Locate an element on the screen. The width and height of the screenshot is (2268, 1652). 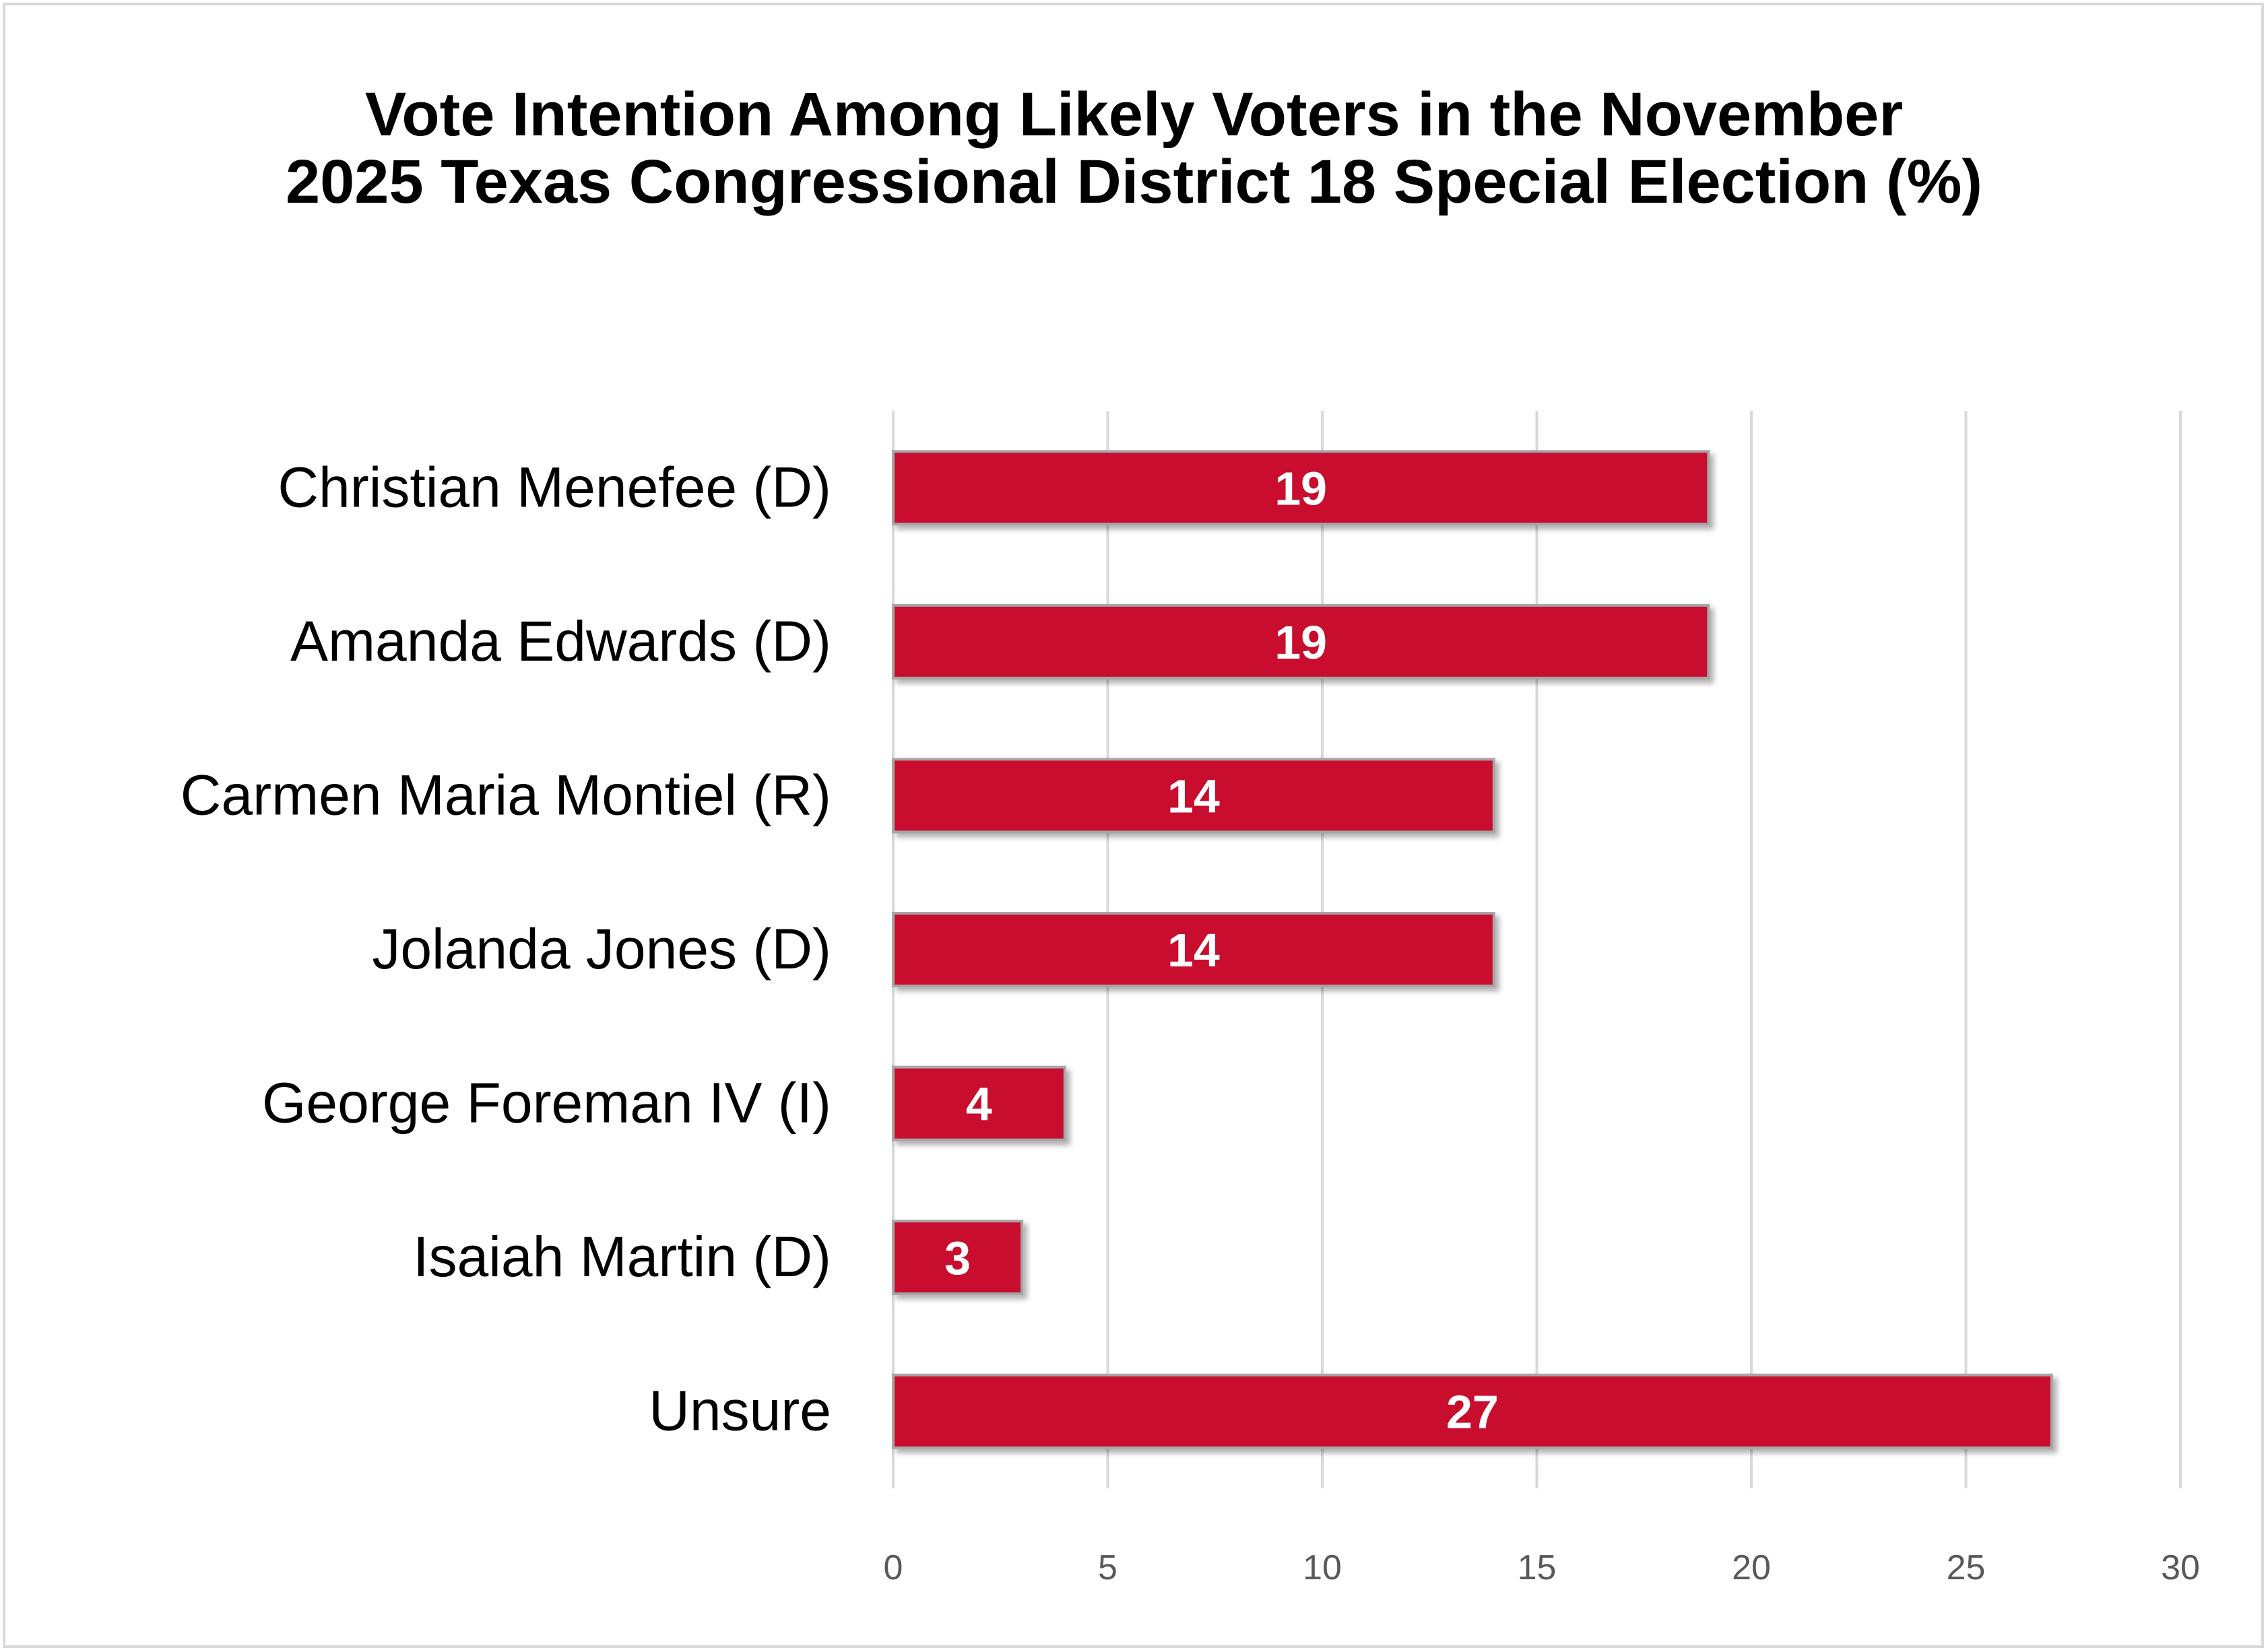
x-tick-label: 20 is located at coordinates (1751, 1567).